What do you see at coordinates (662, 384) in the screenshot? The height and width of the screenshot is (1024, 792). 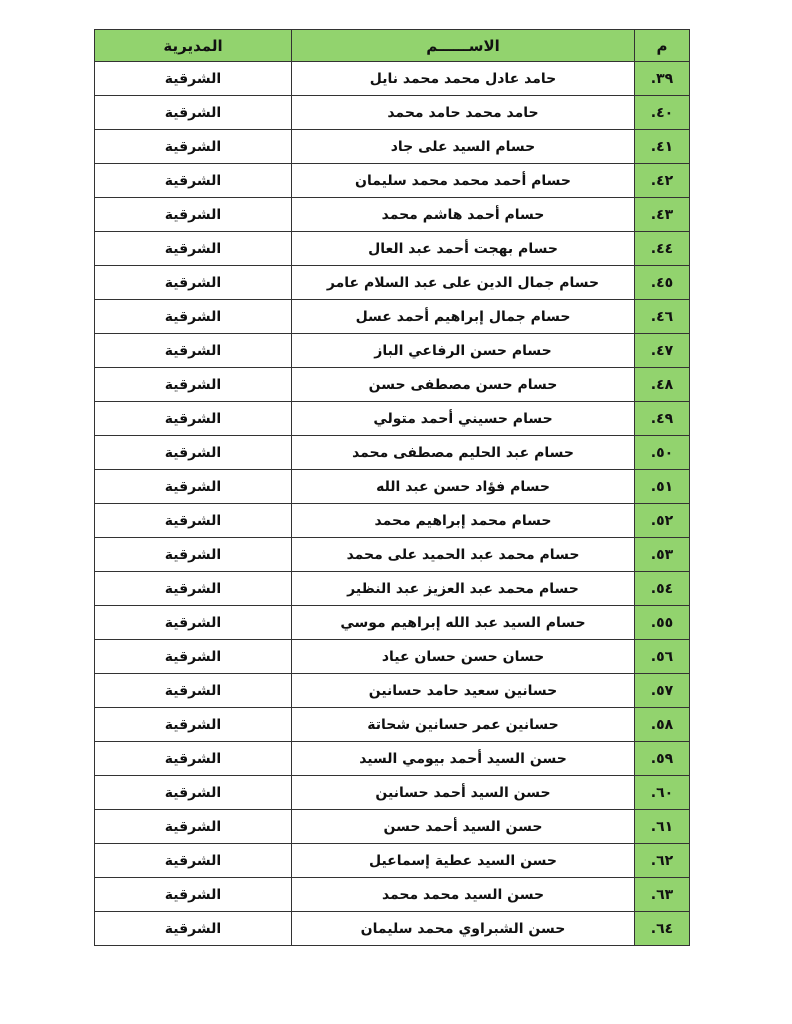 I see `row-number: ٤٨.` at bounding box center [662, 384].